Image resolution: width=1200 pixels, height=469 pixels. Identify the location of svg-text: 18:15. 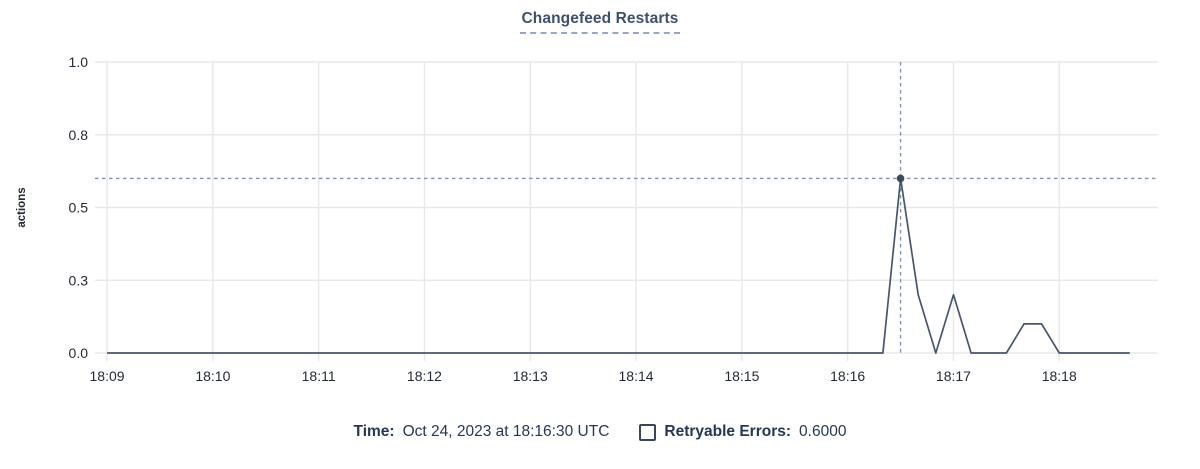
(741, 376).